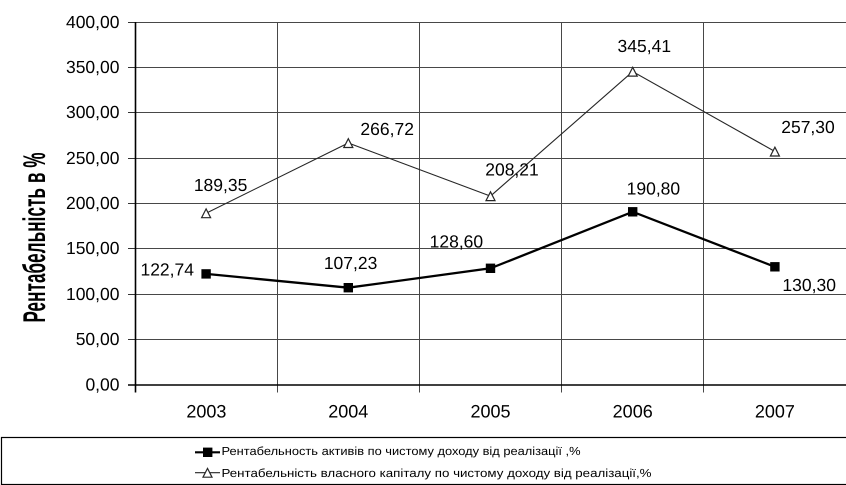 Image resolution: width=846 pixels, height=485 pixels. What do you see at coordinates (808, 127) in the screenshot?
I see `svg-text: 257,30` at bounding box center [808, 127].